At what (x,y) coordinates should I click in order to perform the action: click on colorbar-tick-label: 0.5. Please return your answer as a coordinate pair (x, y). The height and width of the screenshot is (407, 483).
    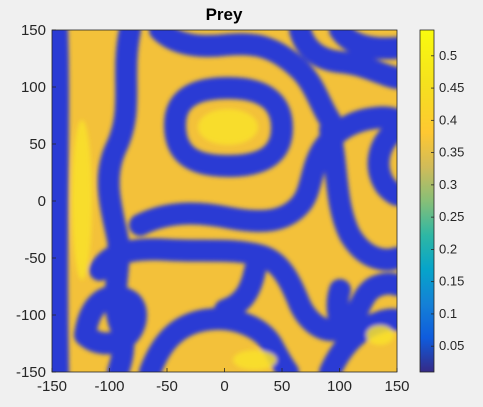
    Looking at the image, I should click on (448, 55).